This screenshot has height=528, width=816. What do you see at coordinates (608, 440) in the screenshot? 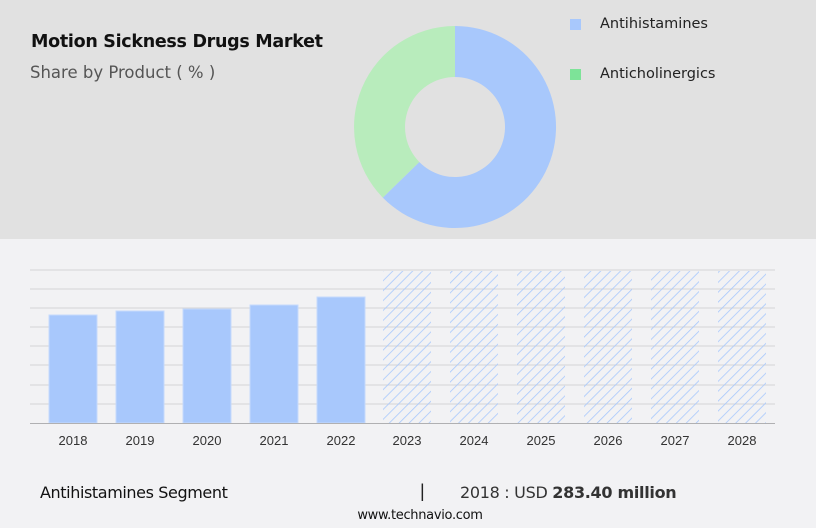
I see `x-tick-label: 2026` at bounding box center [608, 440].